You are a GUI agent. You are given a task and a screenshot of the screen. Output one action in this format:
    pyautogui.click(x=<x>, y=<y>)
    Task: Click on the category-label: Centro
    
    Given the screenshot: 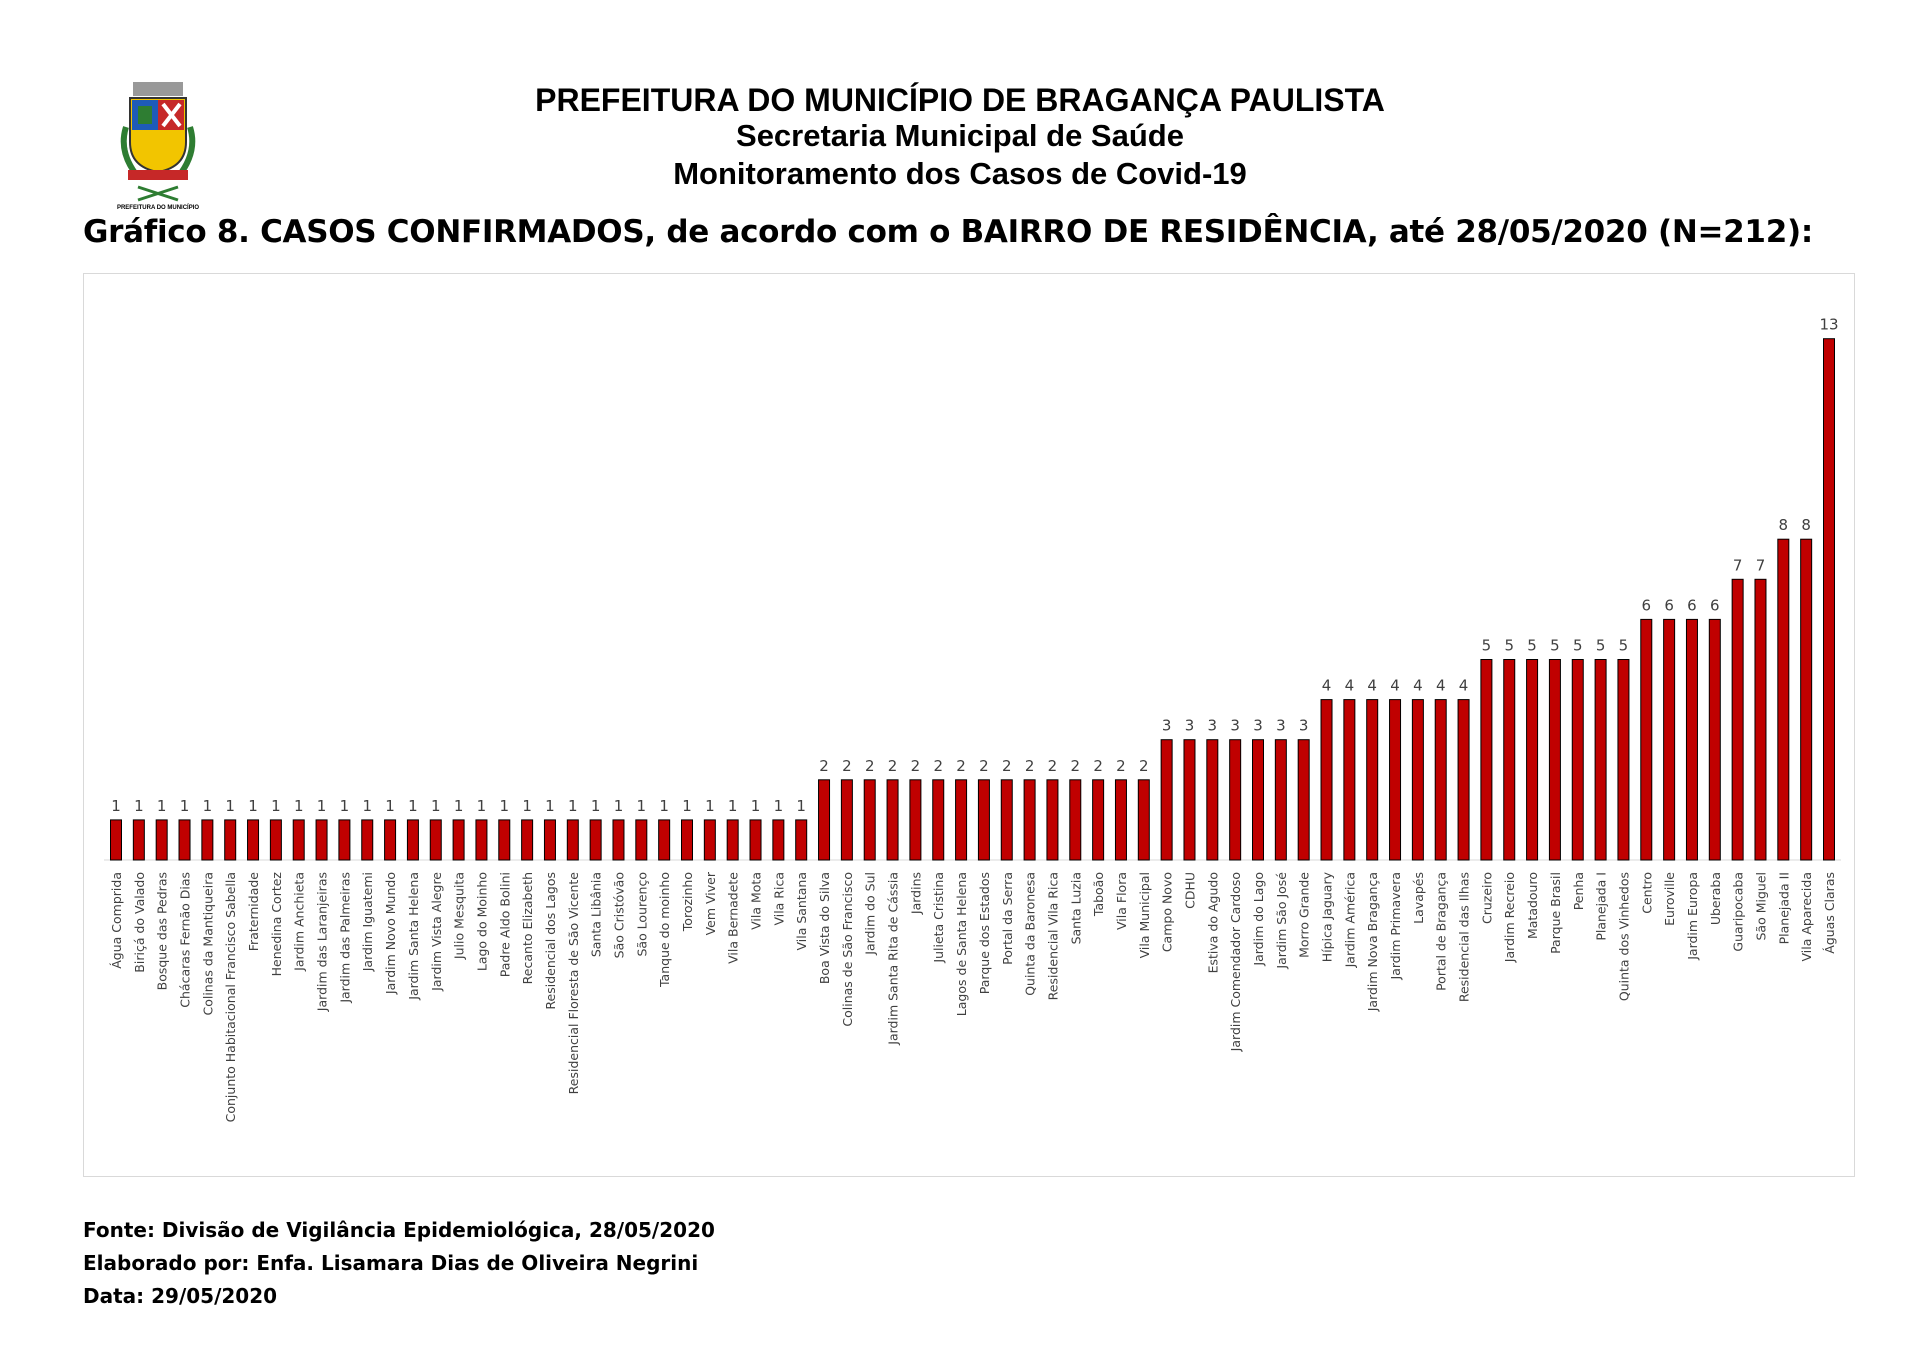 What is the action you would take?
    pyautogui.click(x=1646, y=893)
    